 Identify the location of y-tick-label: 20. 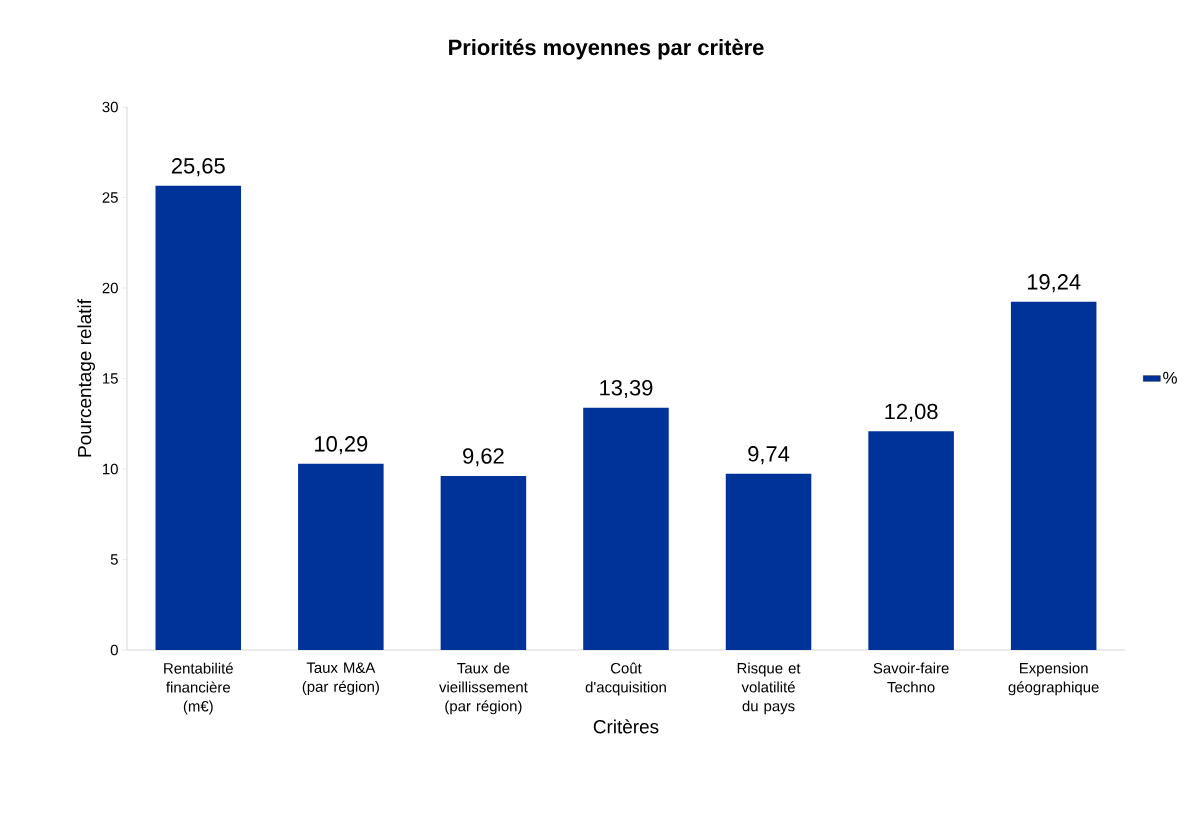
(110, 288).